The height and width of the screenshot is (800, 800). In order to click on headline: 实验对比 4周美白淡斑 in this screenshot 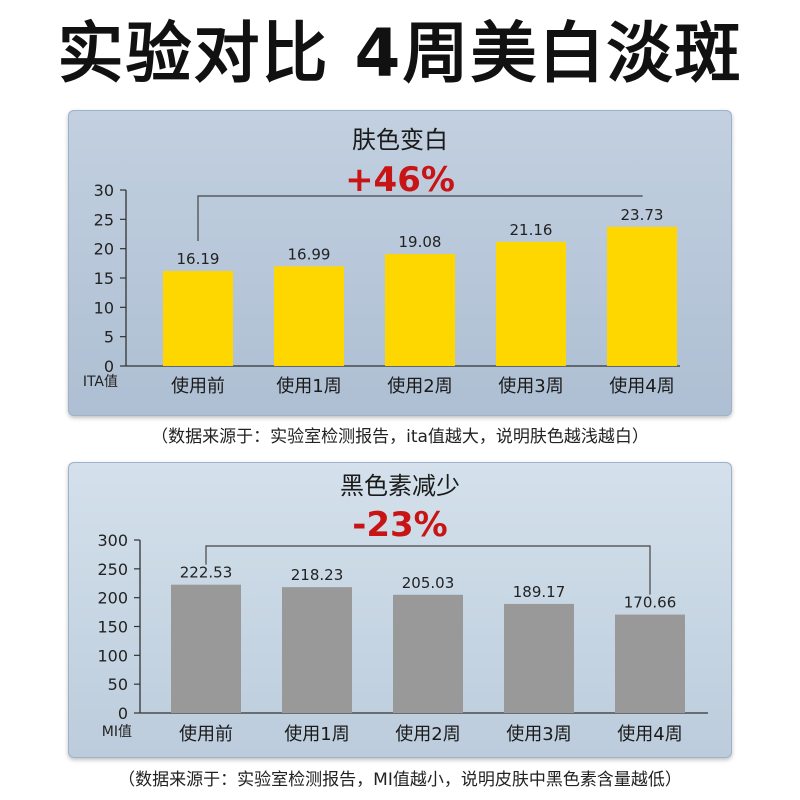, I will do `click(400, 53)`.